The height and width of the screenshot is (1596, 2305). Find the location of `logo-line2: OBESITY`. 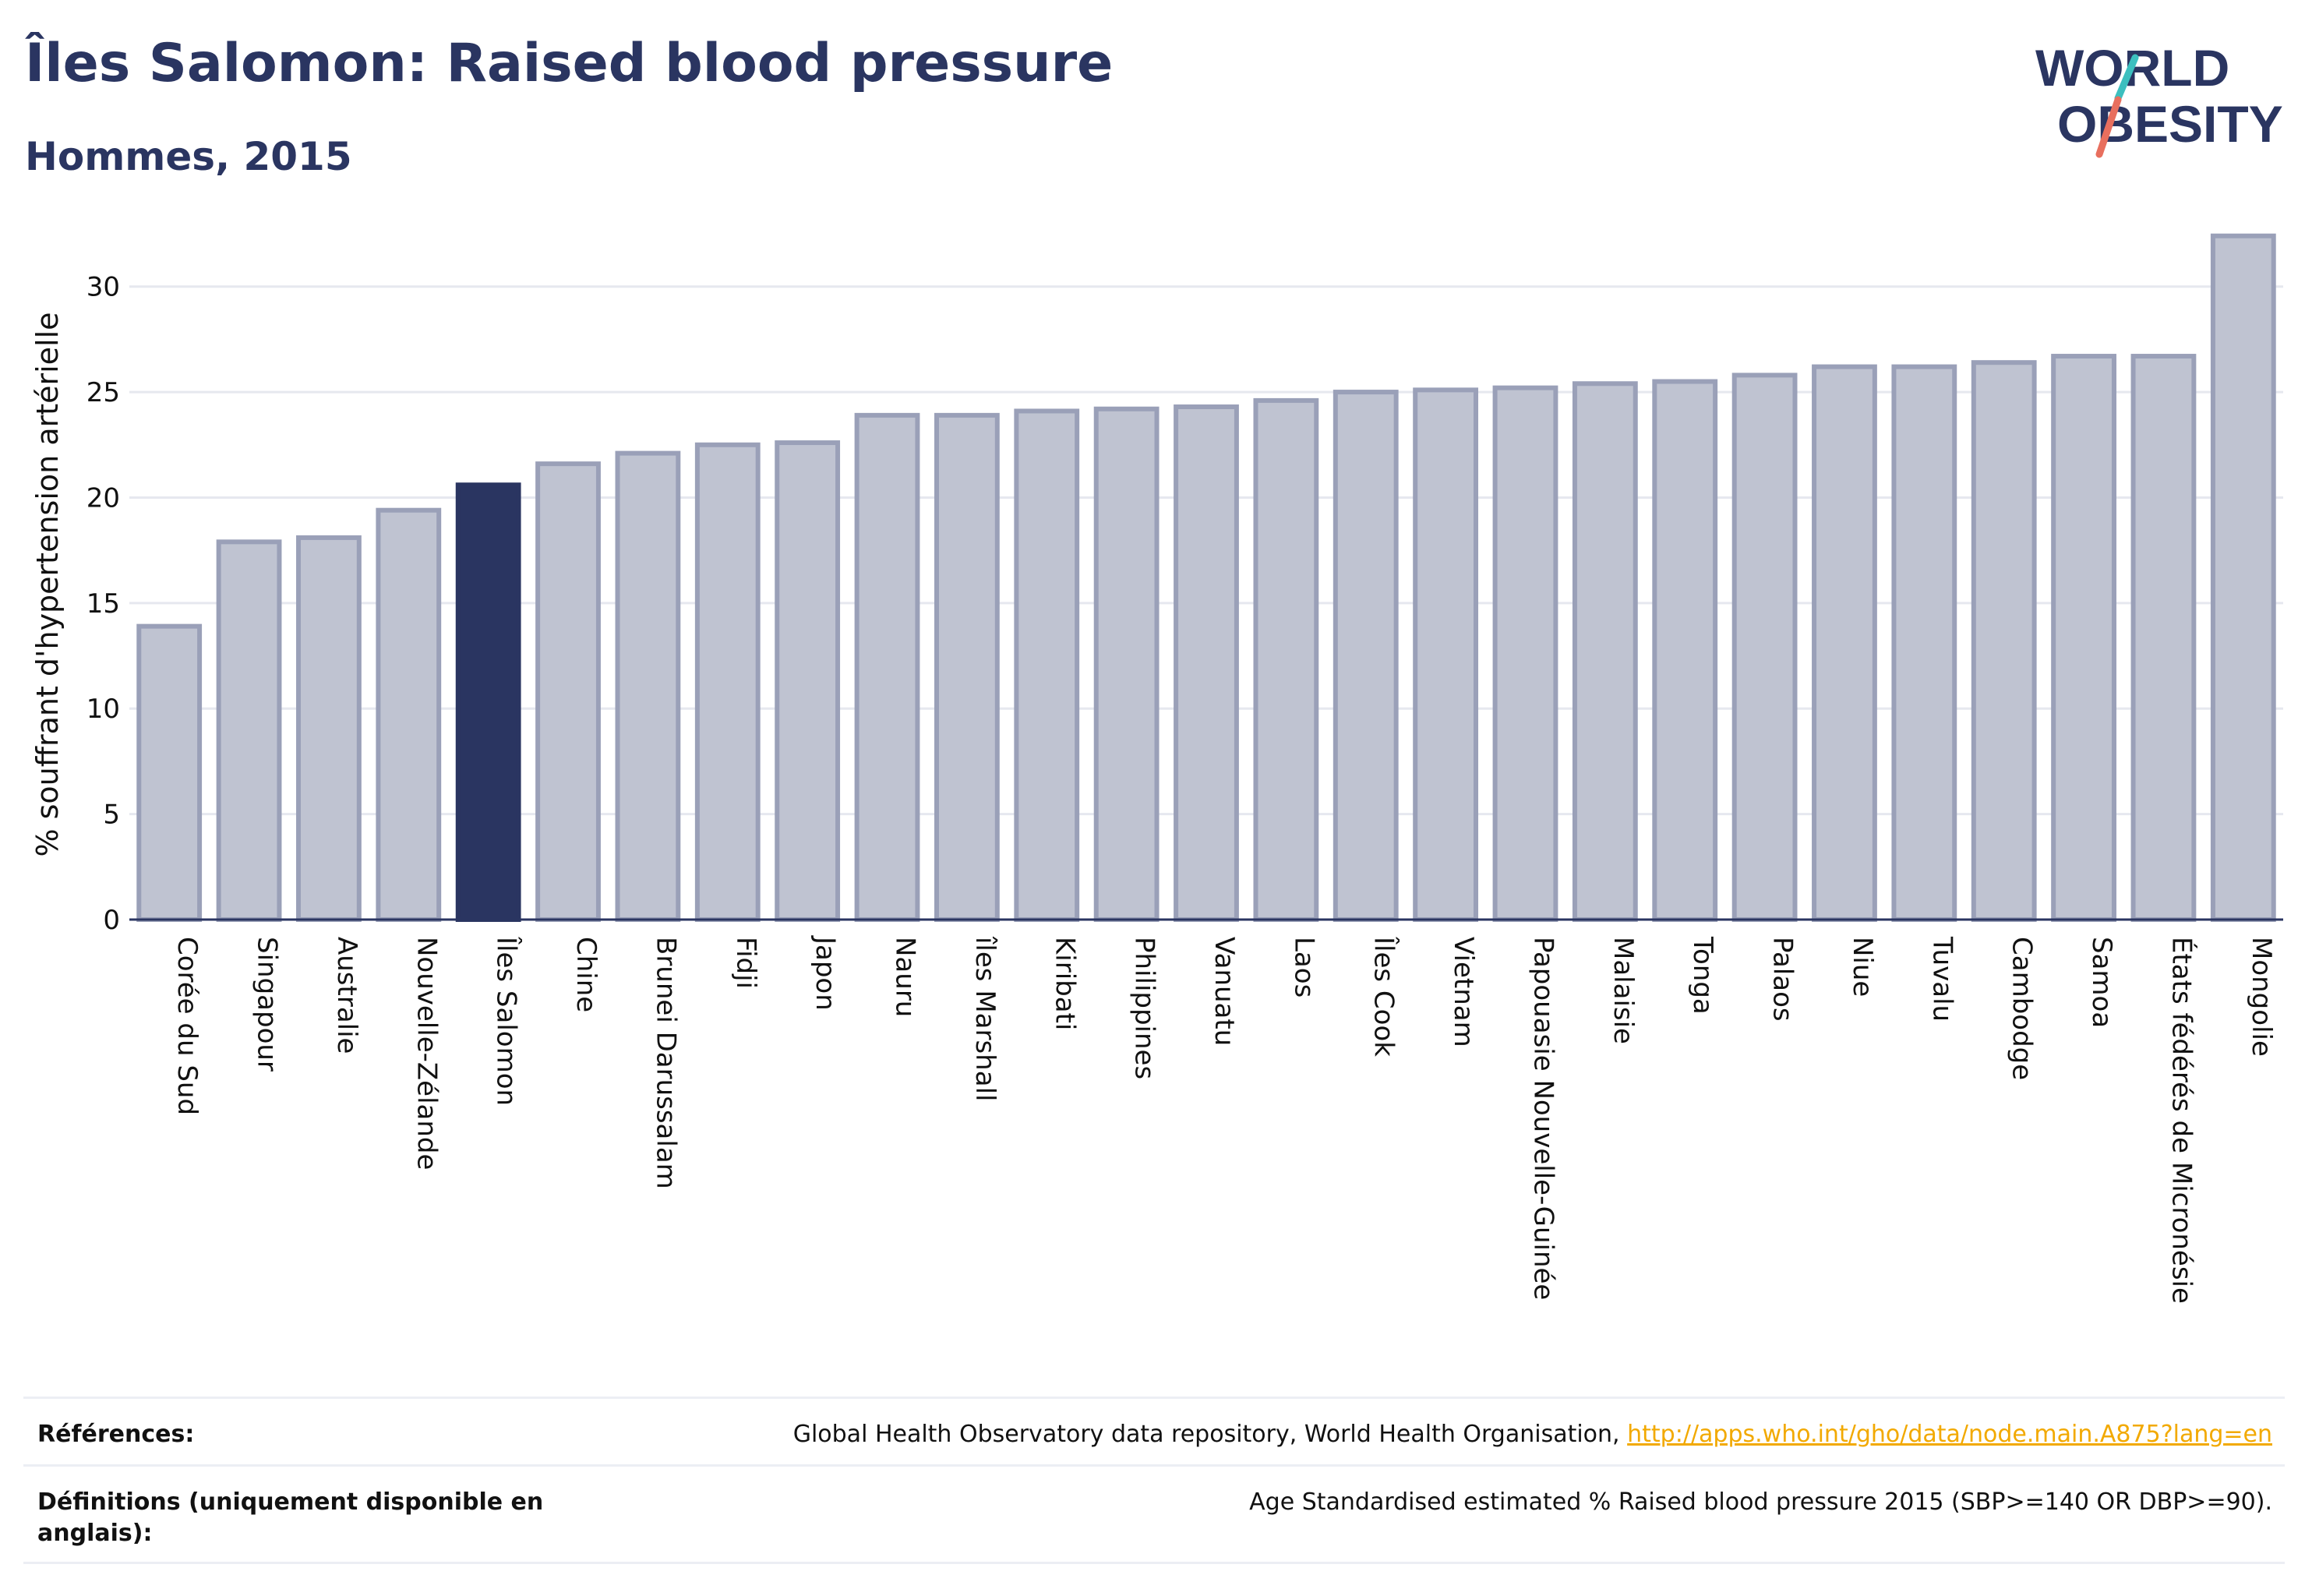

logo-line2: OBESITY is located at coordinates (2170, 124).